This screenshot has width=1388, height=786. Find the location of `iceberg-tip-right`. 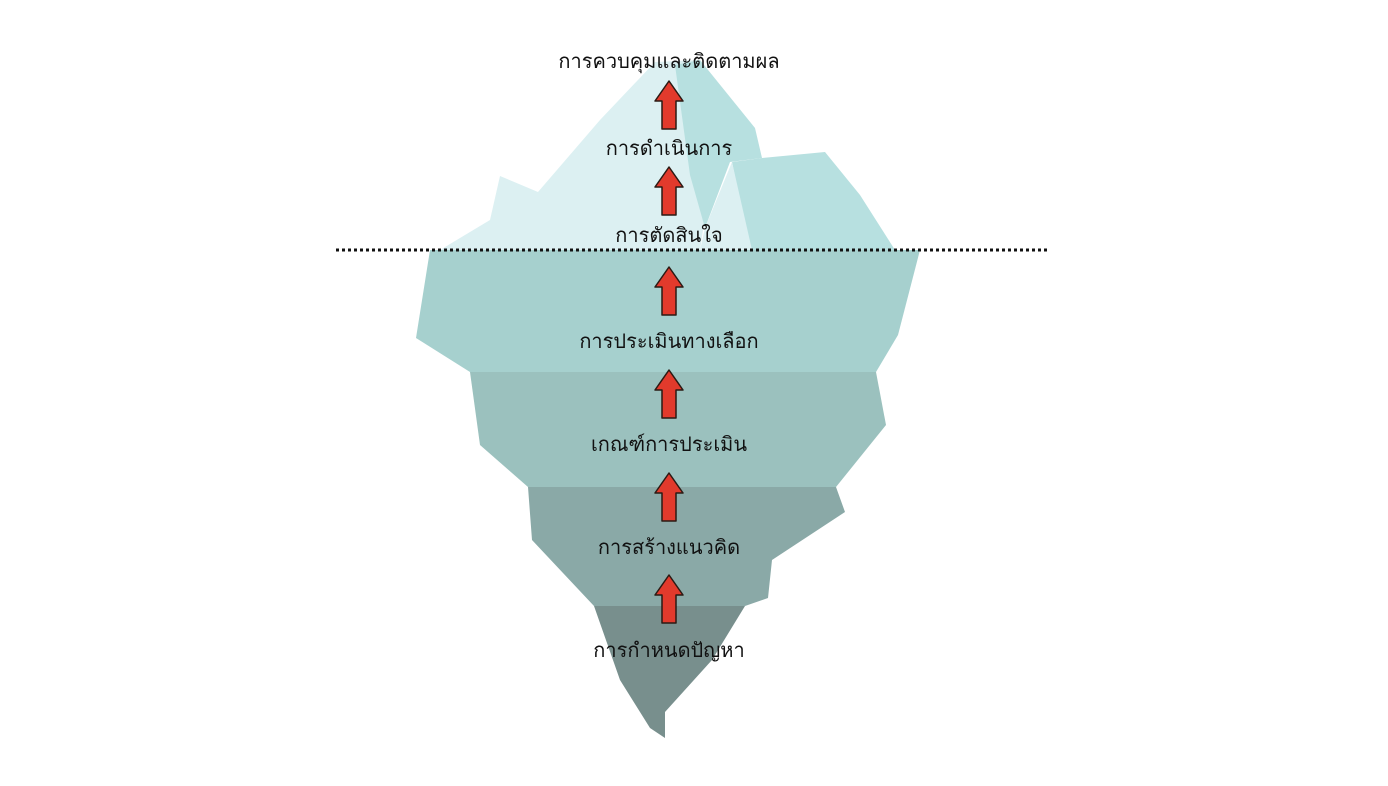

iceberg-tip-right is located at coordinates (813, 201).